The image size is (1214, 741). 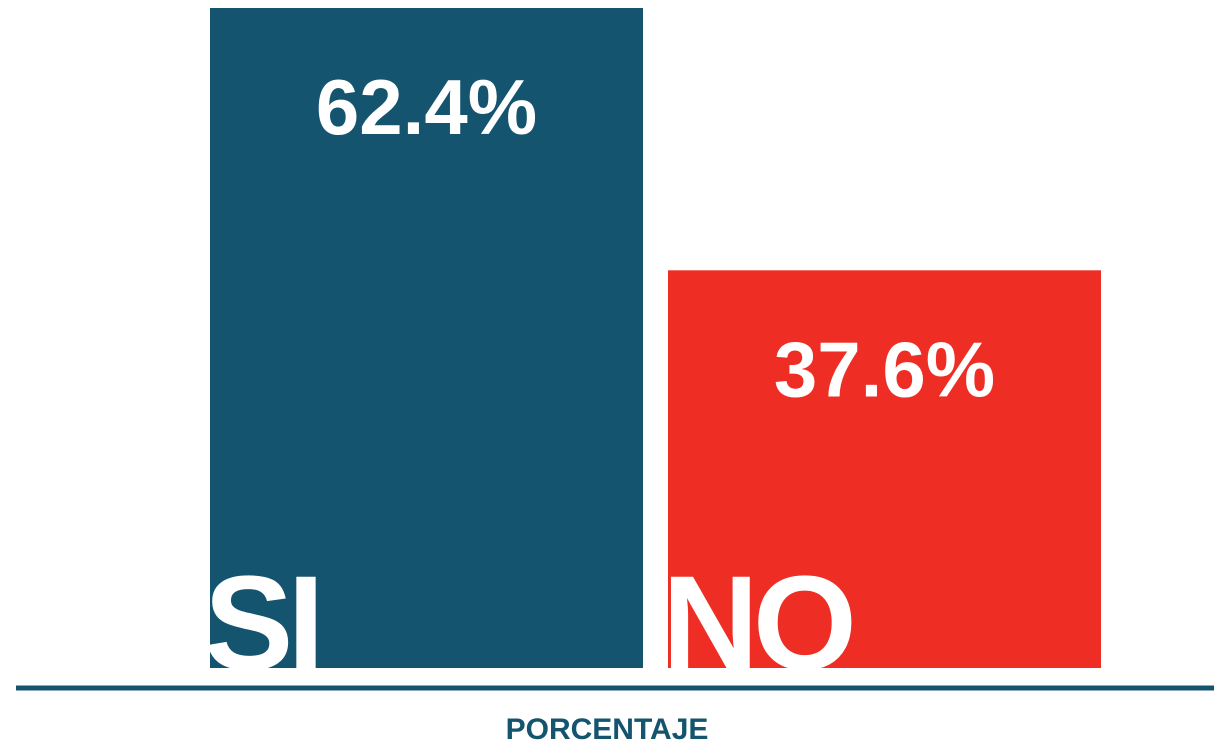 What do you see at coordinates (607, 727) in the screenshot?
I see `x-axis-label: PORCENTAJE` at bounding box center [607, 727].